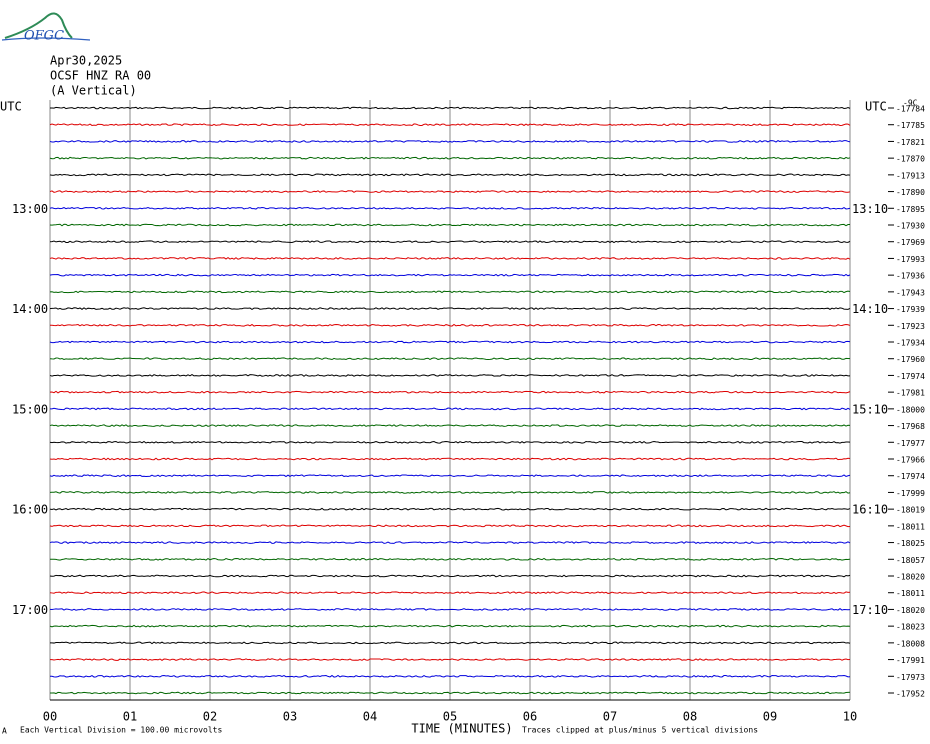 This screenshot has height=744, width=930. What do you see at coordinates (450, 717) in the screenshot?
I see `x-tick-label: 05` at bounding box center [450, 717].